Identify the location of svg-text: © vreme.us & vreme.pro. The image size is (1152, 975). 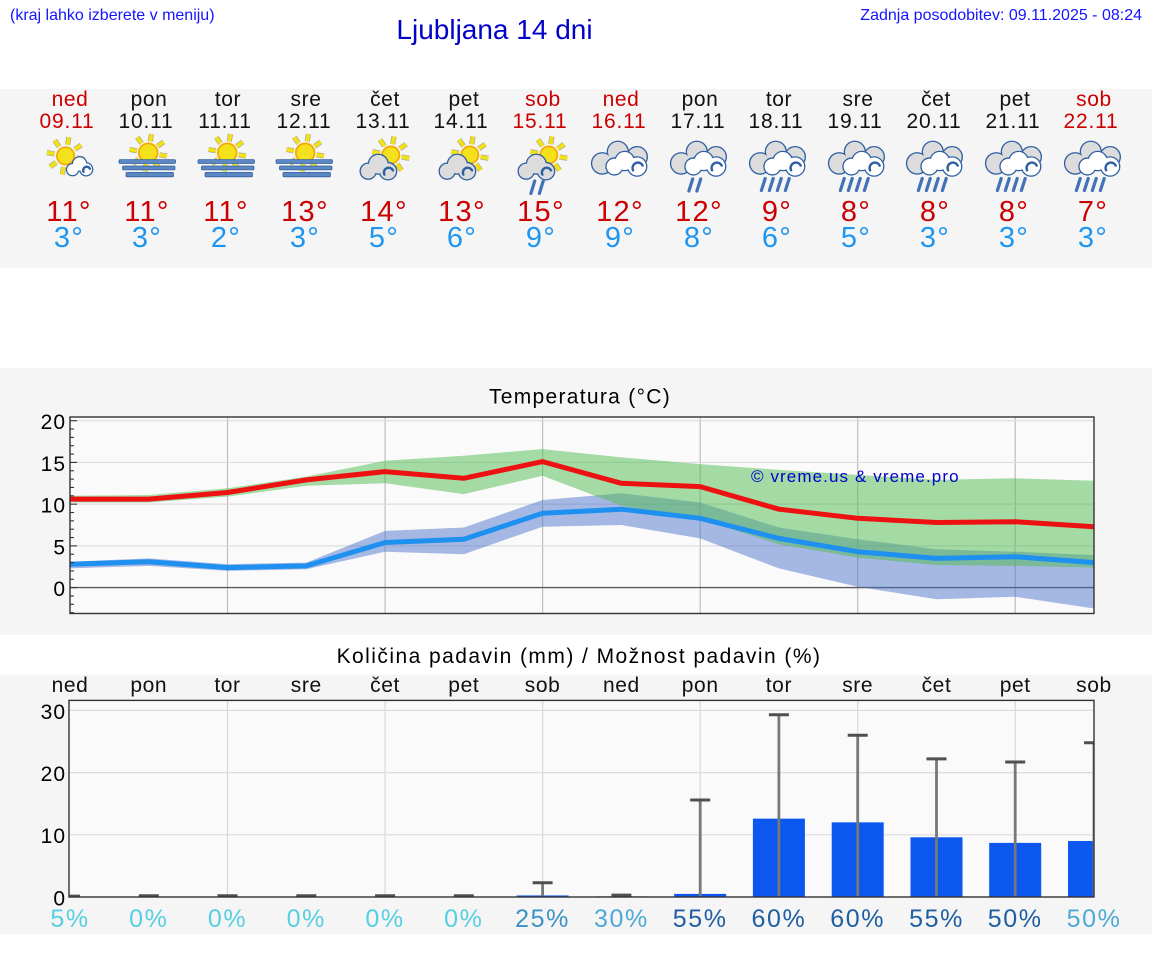
(855, 476).